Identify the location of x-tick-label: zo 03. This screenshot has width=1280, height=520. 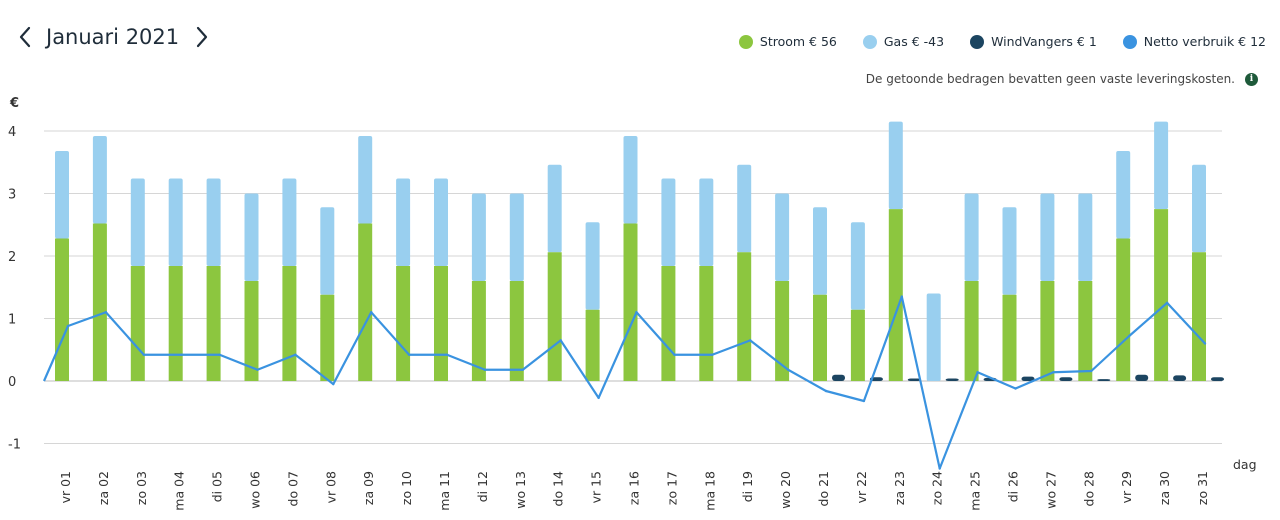
(141, 488).